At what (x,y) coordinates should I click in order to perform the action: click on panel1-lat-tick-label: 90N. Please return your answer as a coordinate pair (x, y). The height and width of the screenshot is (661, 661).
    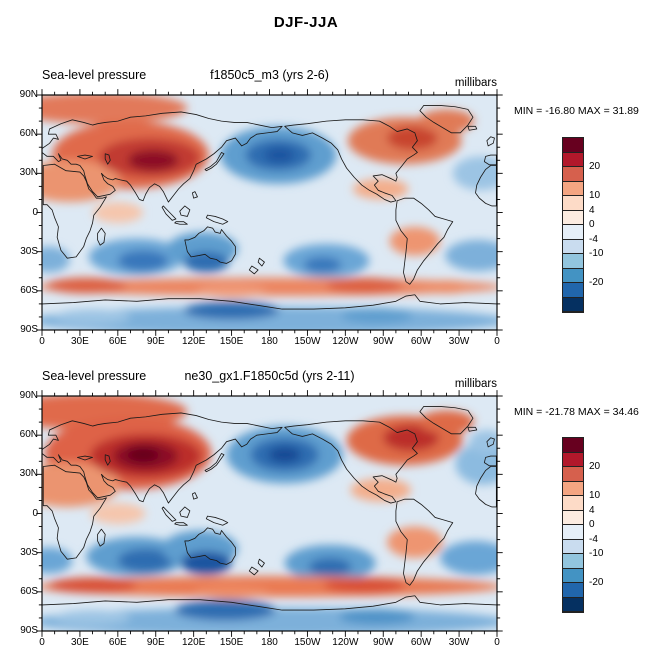
    Looking at the image, I should click on (28, 94).